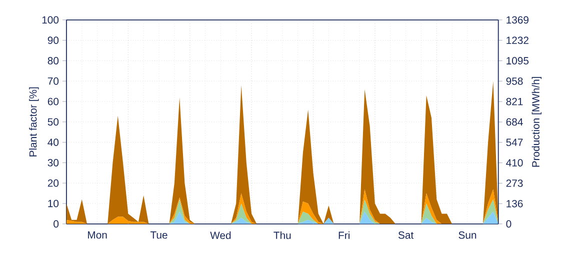 The image size is (570, 262). Describe the element at coordinates (517, 61) in the screenshot. I see `y2-tick-label: 1095` at that location.